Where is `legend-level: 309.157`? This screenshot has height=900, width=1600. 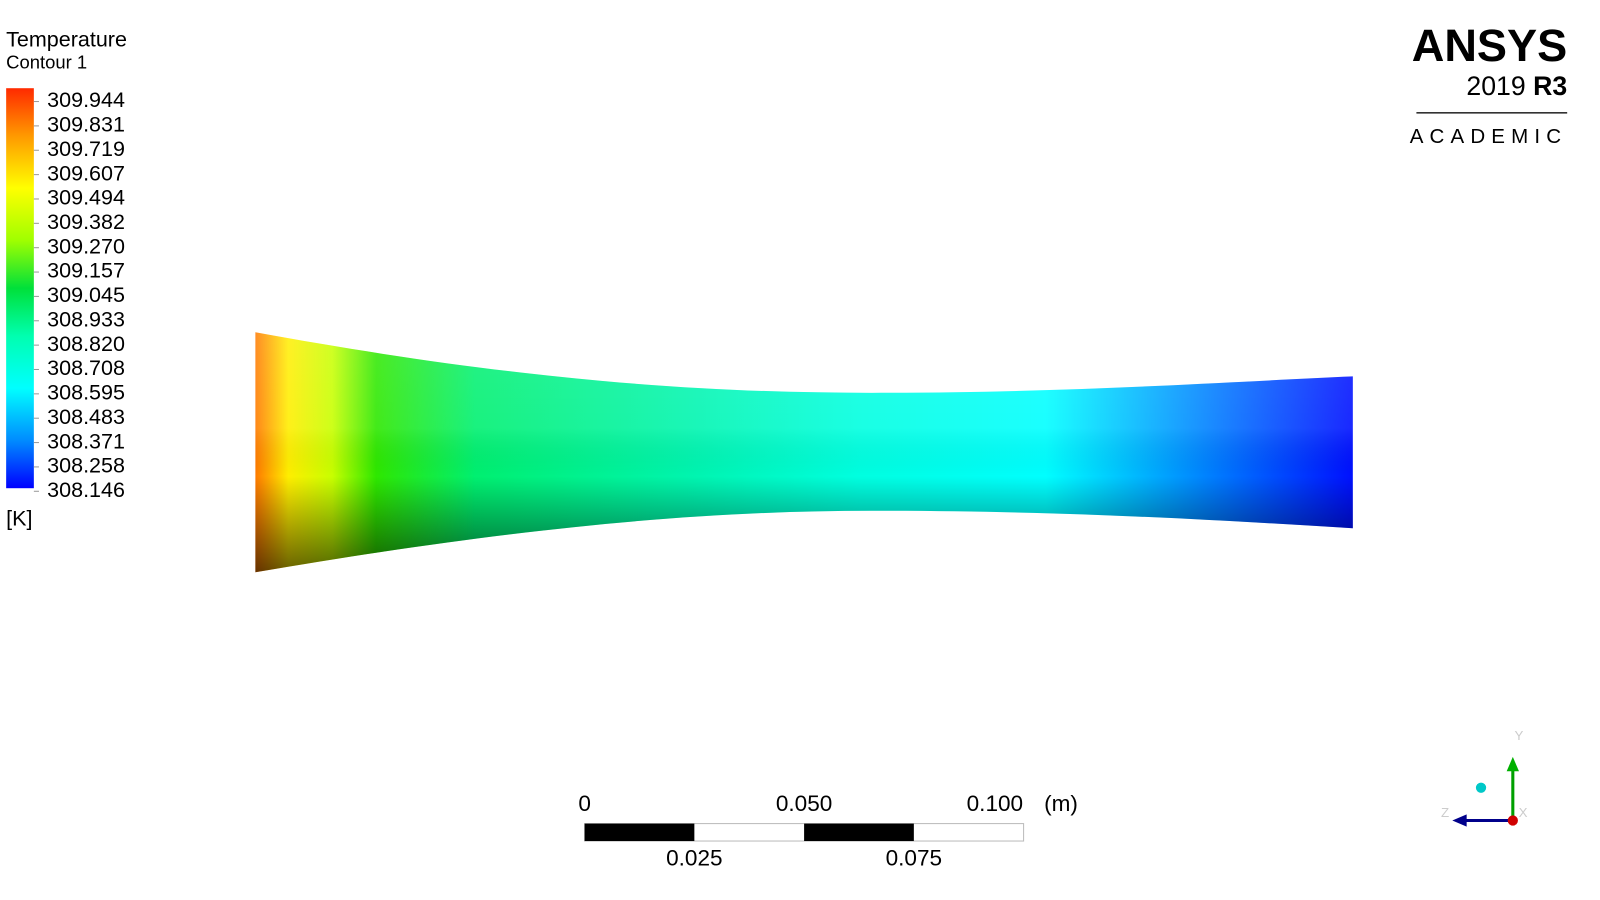
legend-level: 309.157 is located at coordinates (86, 271).